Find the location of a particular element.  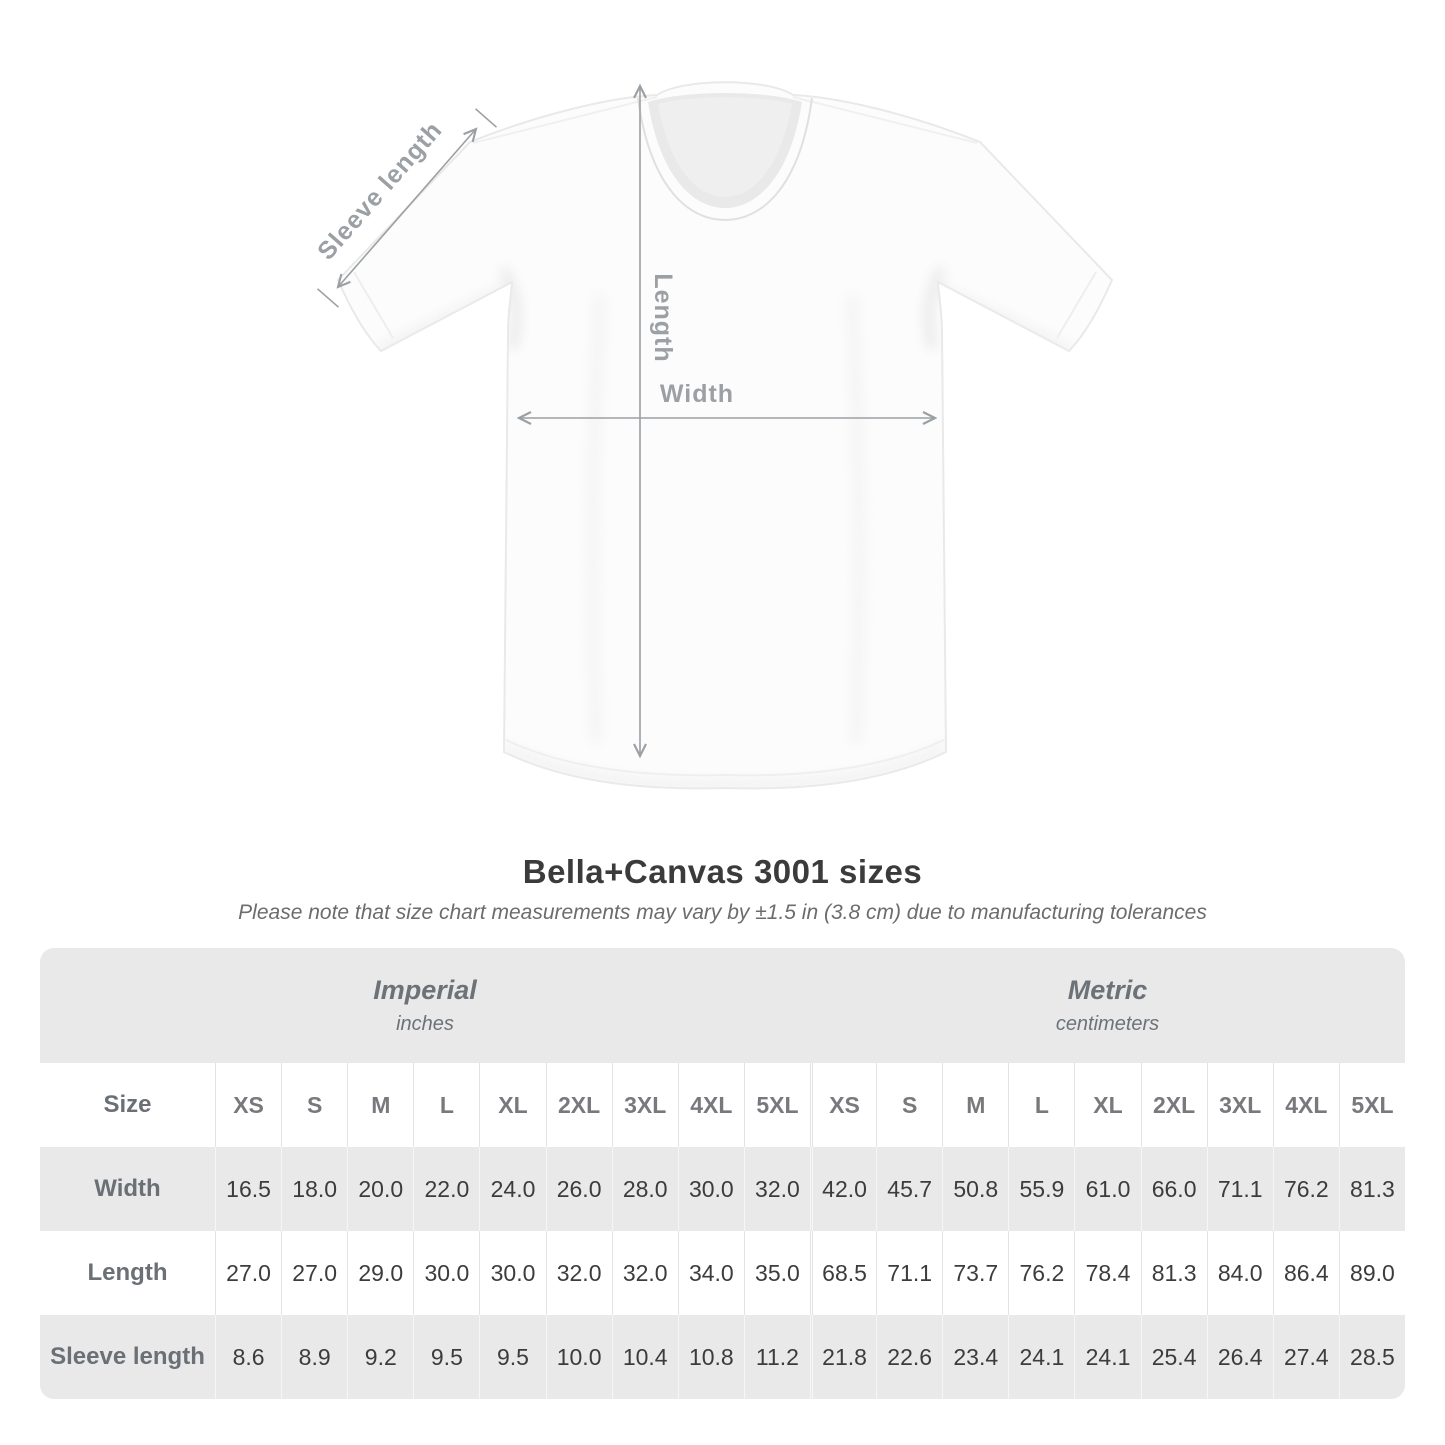

value-cell: 10.4 is located at coordinates (644, 1357).